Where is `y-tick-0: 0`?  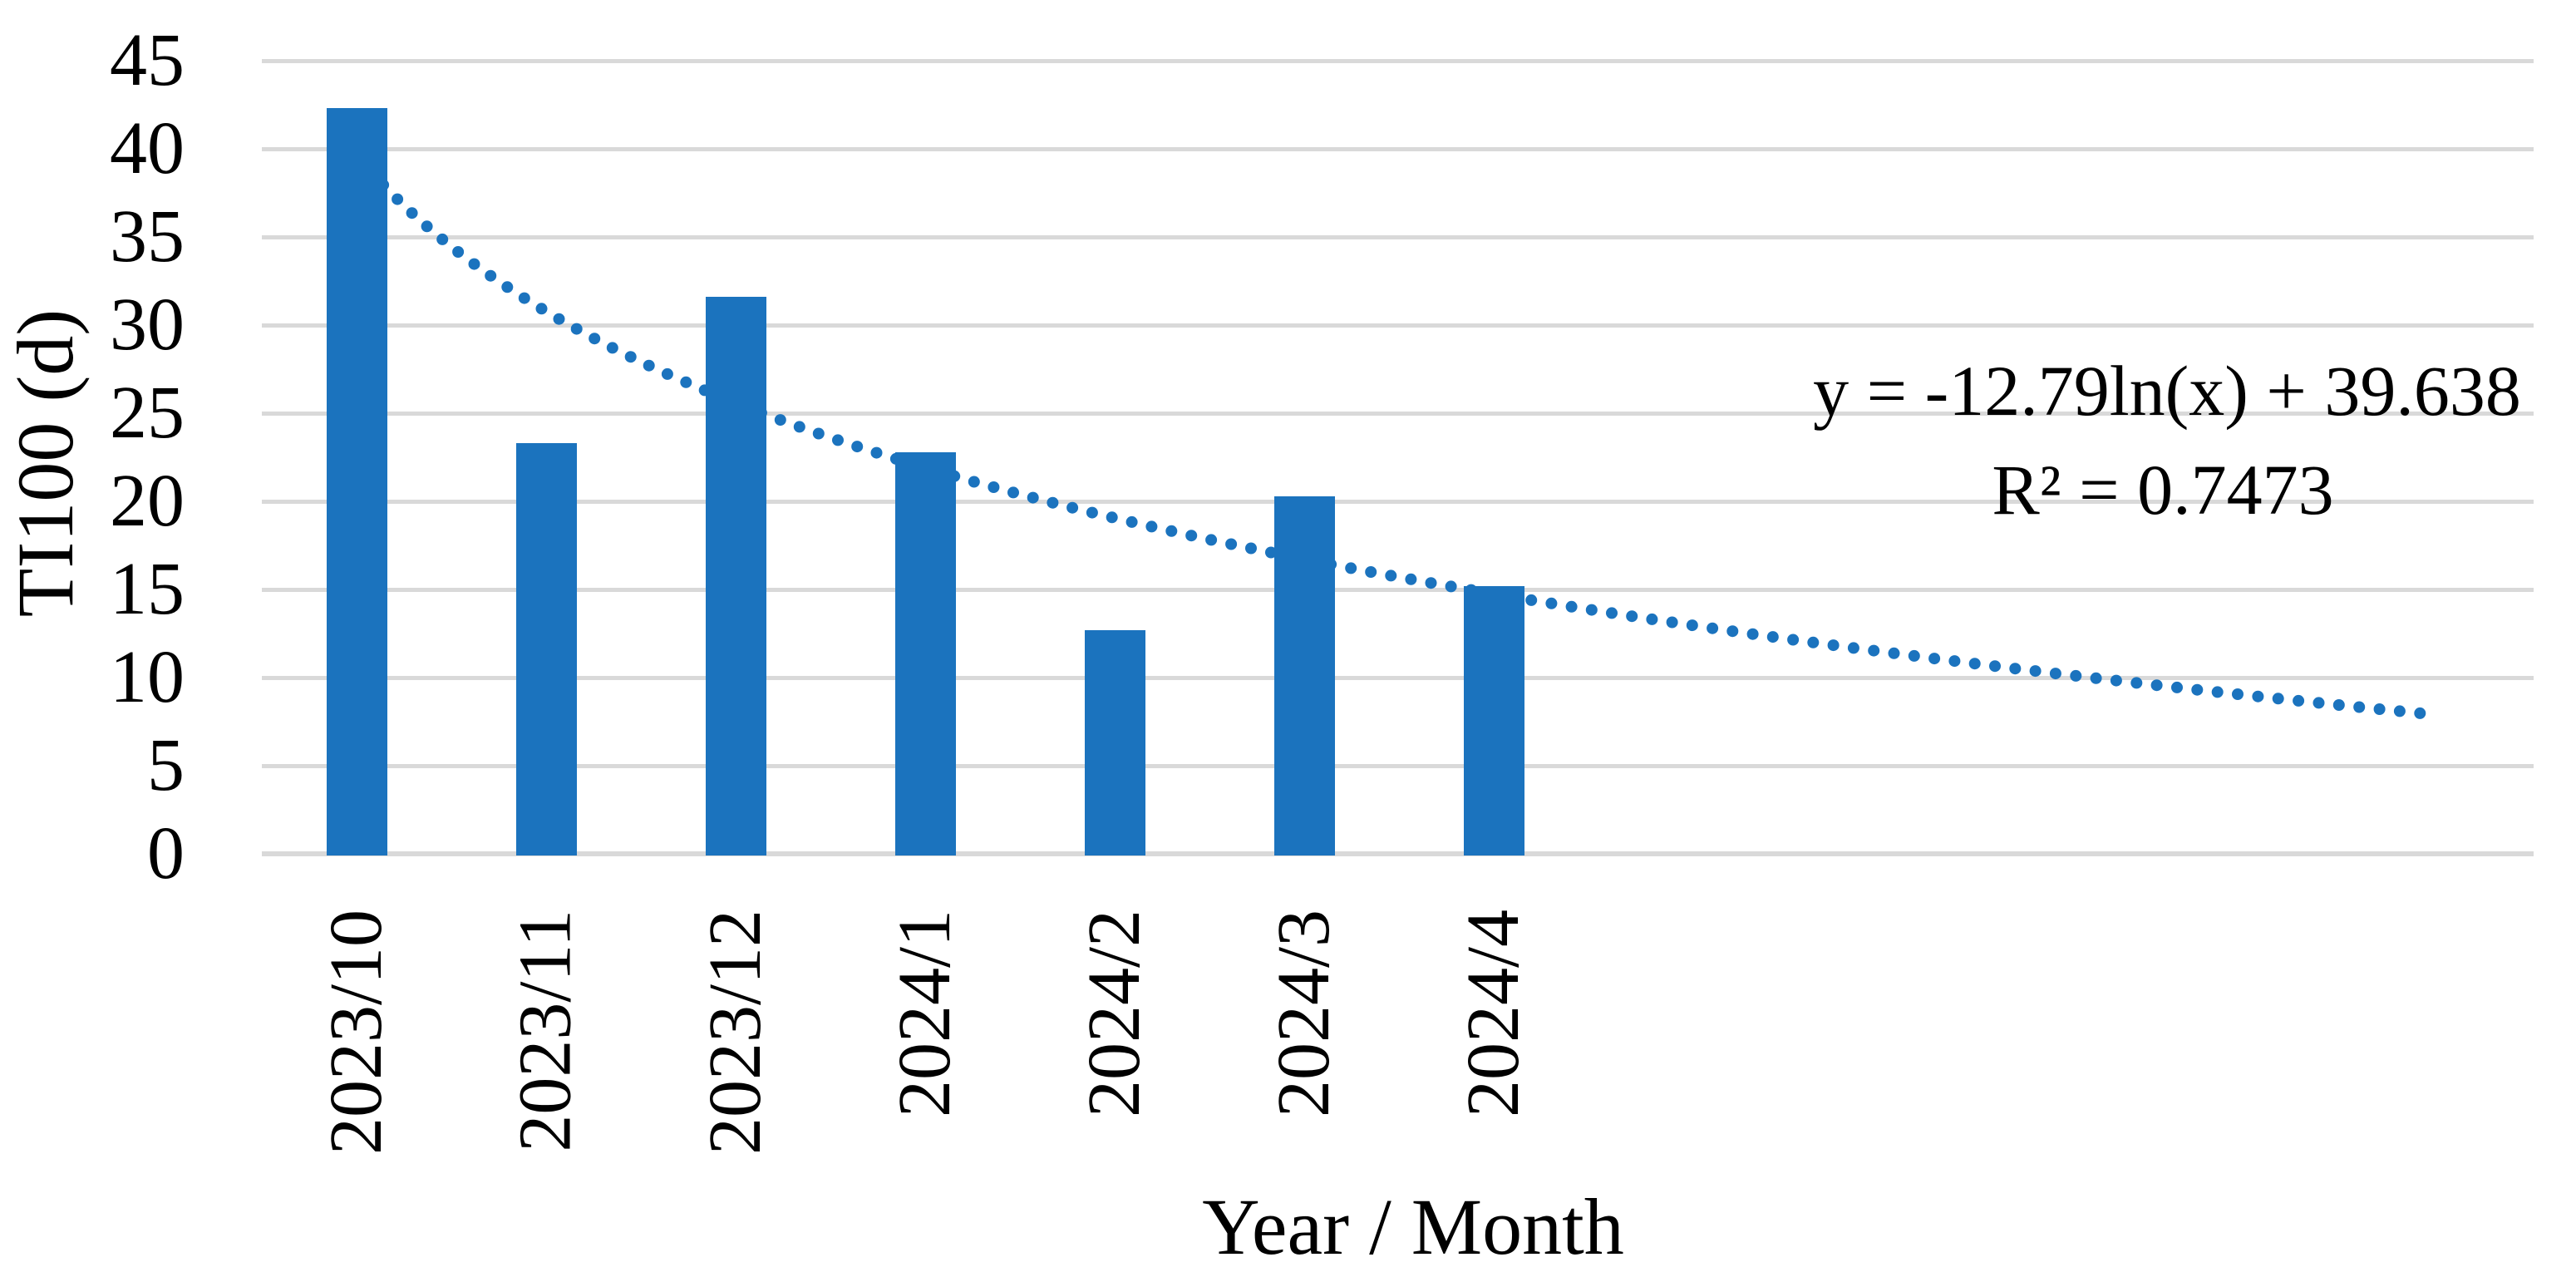 y-tick-0: 0 is located at coordinates (166, 853).